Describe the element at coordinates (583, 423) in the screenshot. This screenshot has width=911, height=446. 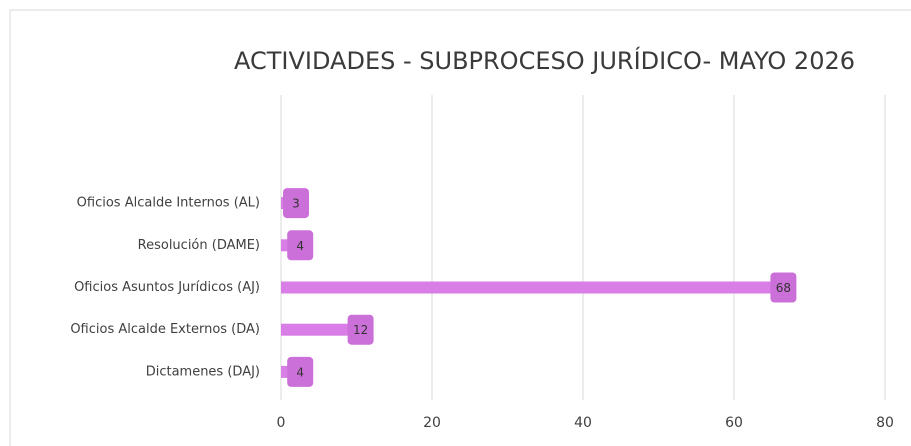
I see `x-tick-label: 40` at that location.